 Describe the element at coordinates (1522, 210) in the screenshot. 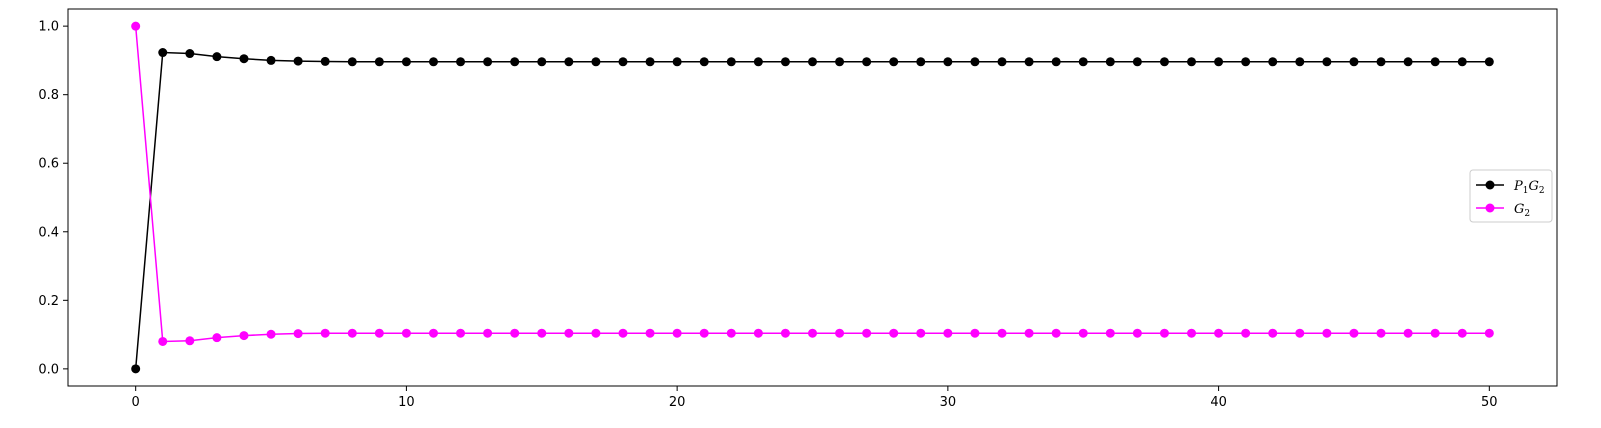

I see `legend-label-g2: G2` at that location.